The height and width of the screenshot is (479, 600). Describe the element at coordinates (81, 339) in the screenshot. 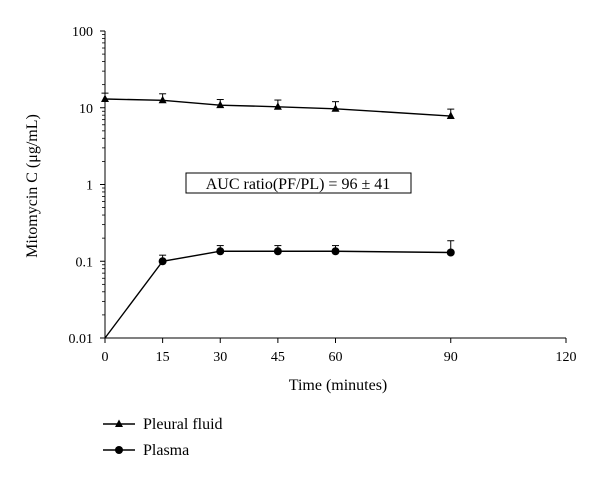

I see `y-tick-label: 0.01` at that location.